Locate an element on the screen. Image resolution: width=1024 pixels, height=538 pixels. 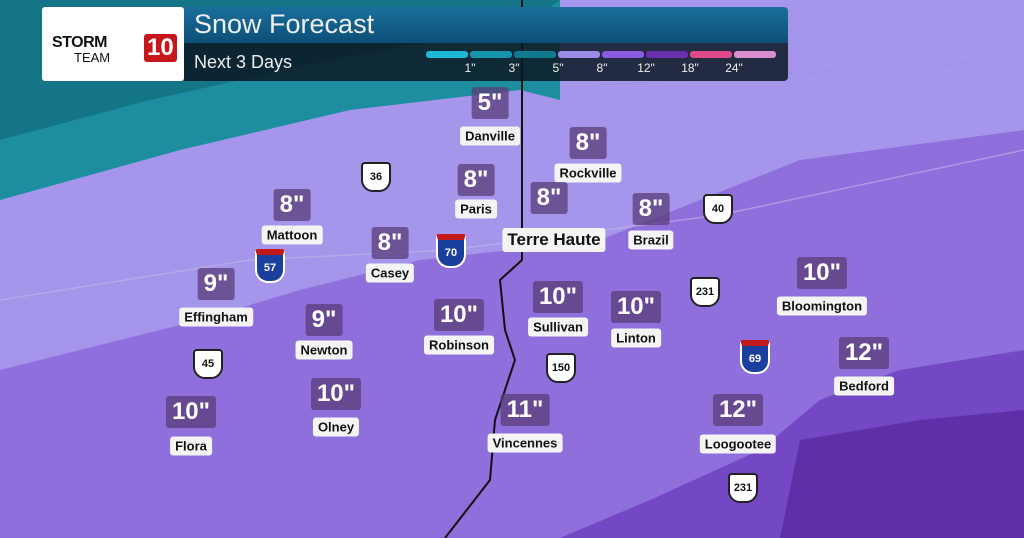
city-label: Linton is located at coordinates (636, 338).